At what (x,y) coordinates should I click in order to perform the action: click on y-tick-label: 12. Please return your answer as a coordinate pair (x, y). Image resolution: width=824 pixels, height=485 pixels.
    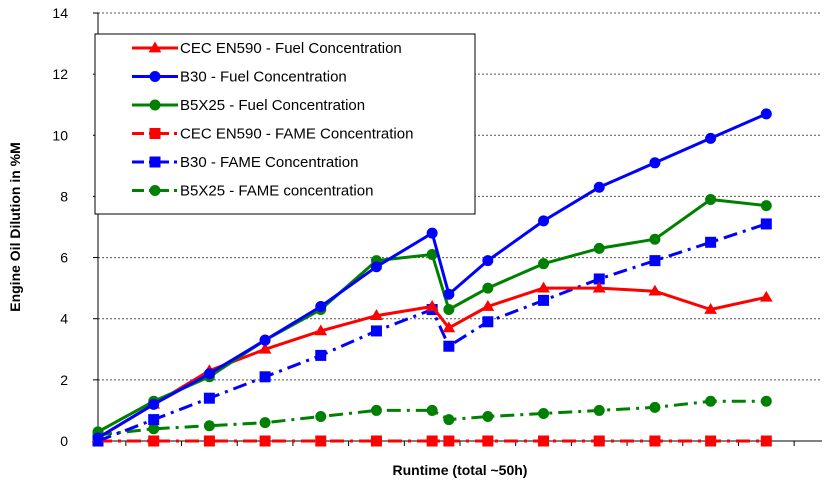
    Looking at the image, I should click on (60, 74).